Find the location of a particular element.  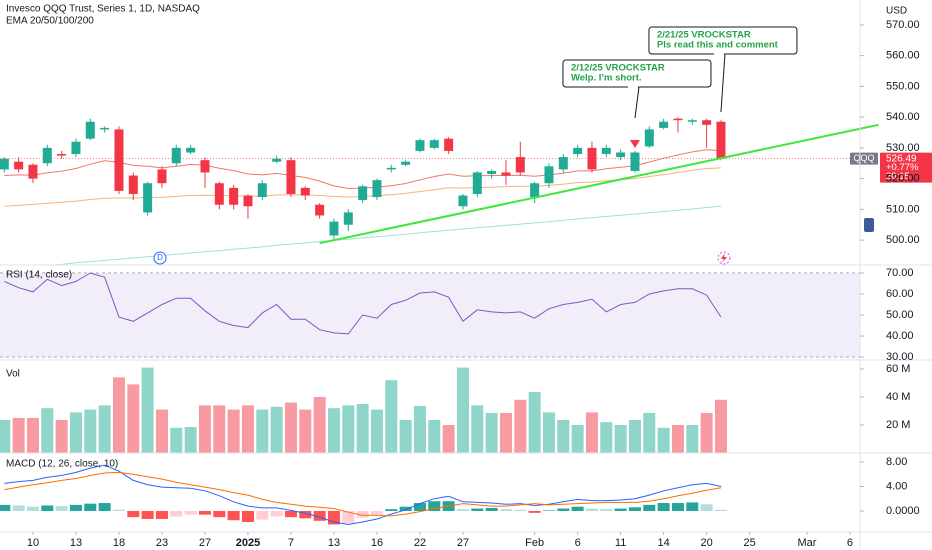

scroll-button is located at coordinates (869, 225).